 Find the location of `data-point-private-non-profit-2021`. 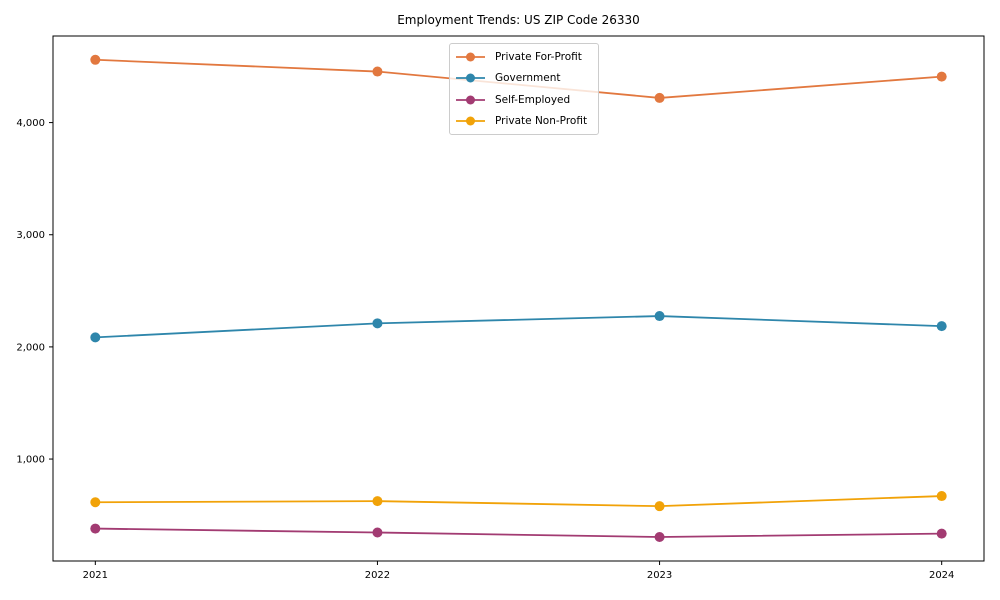

data-point-private-non-profit-2021 is located at coordinates (95, 502).